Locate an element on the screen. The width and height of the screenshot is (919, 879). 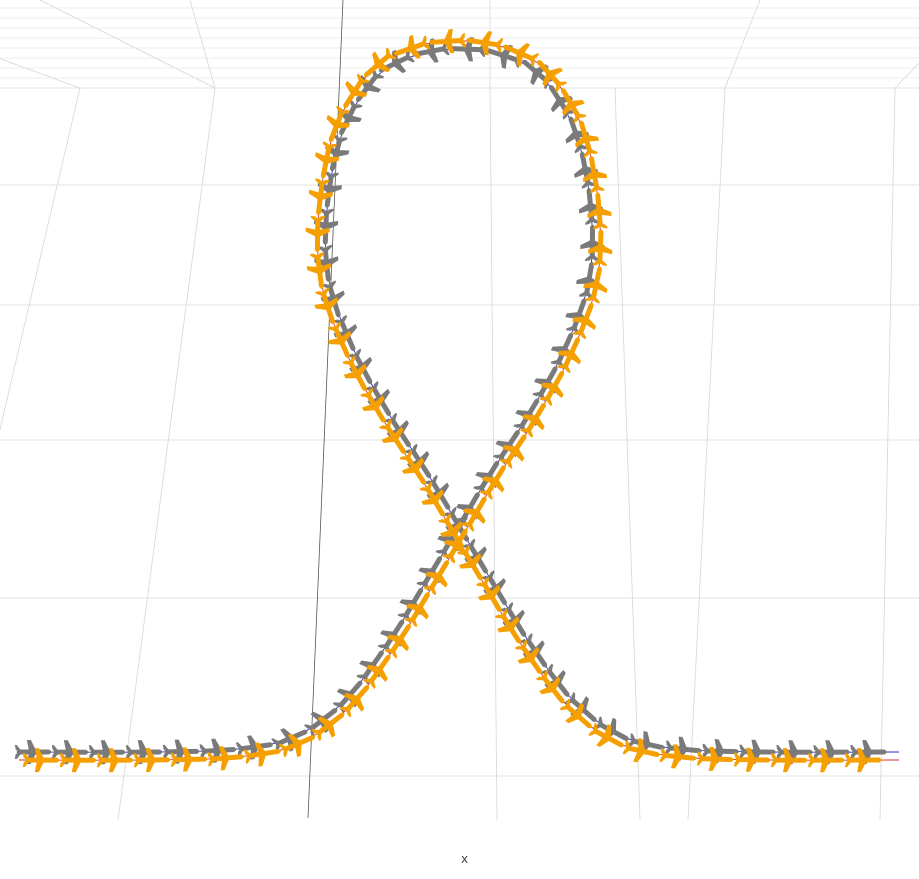
x-axis-label: x is located at coordinates (465, 859).